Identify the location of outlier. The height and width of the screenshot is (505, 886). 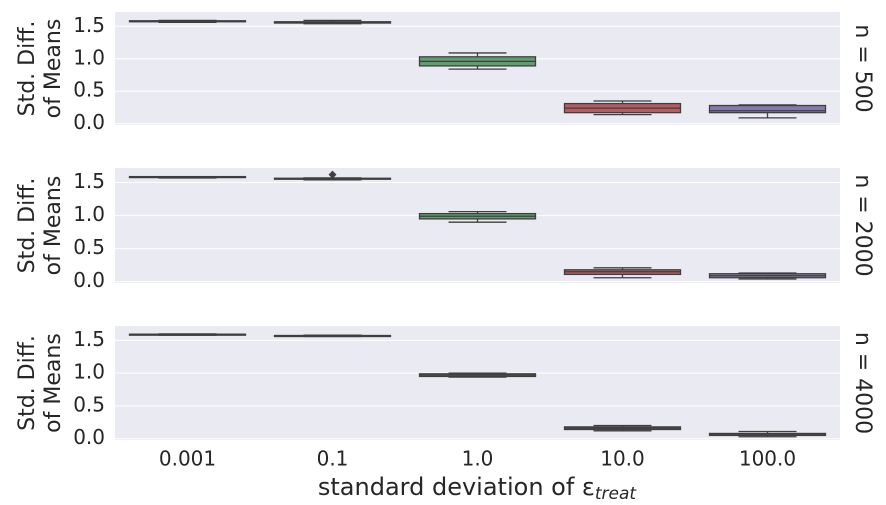
(332, 174).